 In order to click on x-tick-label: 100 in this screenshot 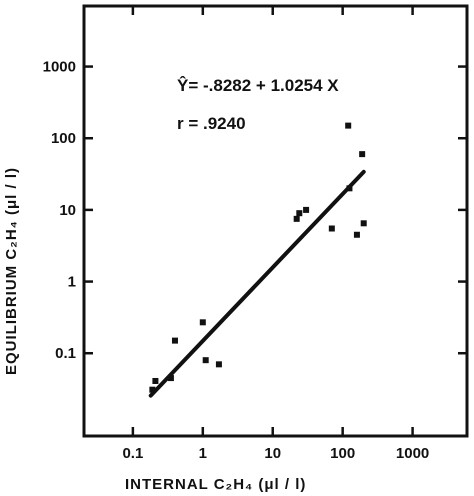, I will do `click(342, 453)`.